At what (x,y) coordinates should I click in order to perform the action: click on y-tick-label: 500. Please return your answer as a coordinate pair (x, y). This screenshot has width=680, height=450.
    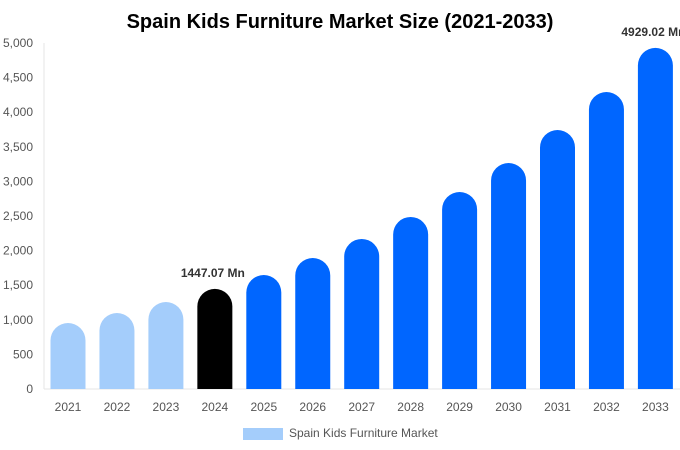
    Looking at the image, I should click on (23, 354).